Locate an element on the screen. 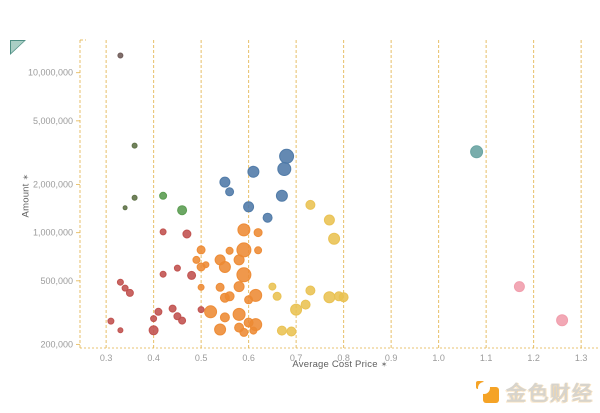 The width and height of the screenshot is (600, 413). x-tick-label-0.4: 0.4 is located at coordinates (153, 358).